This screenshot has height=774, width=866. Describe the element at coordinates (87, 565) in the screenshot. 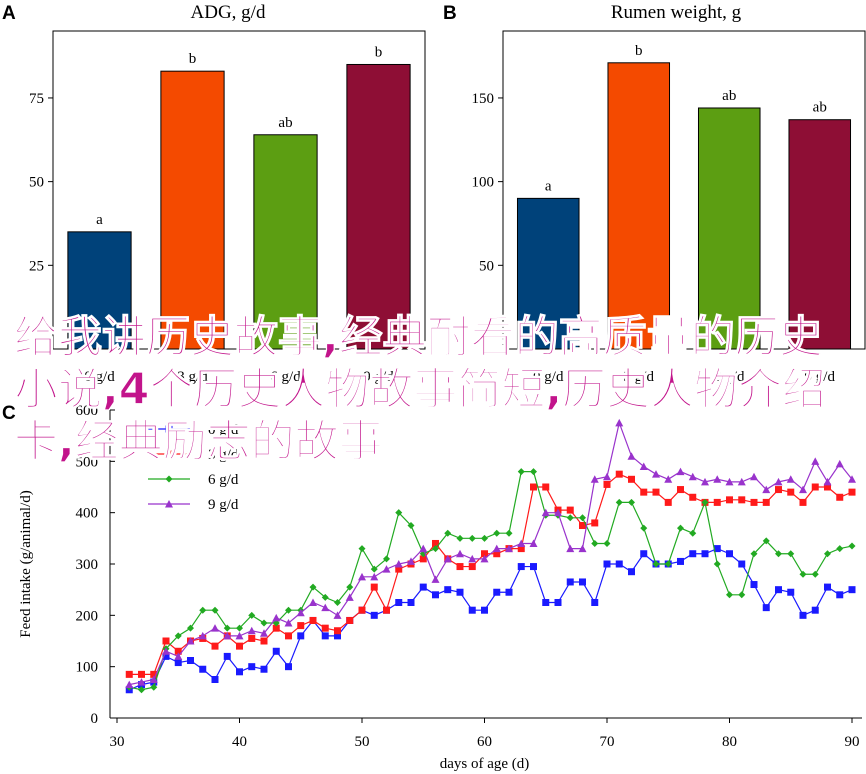

I see `y-tick-label: 300` at that location.